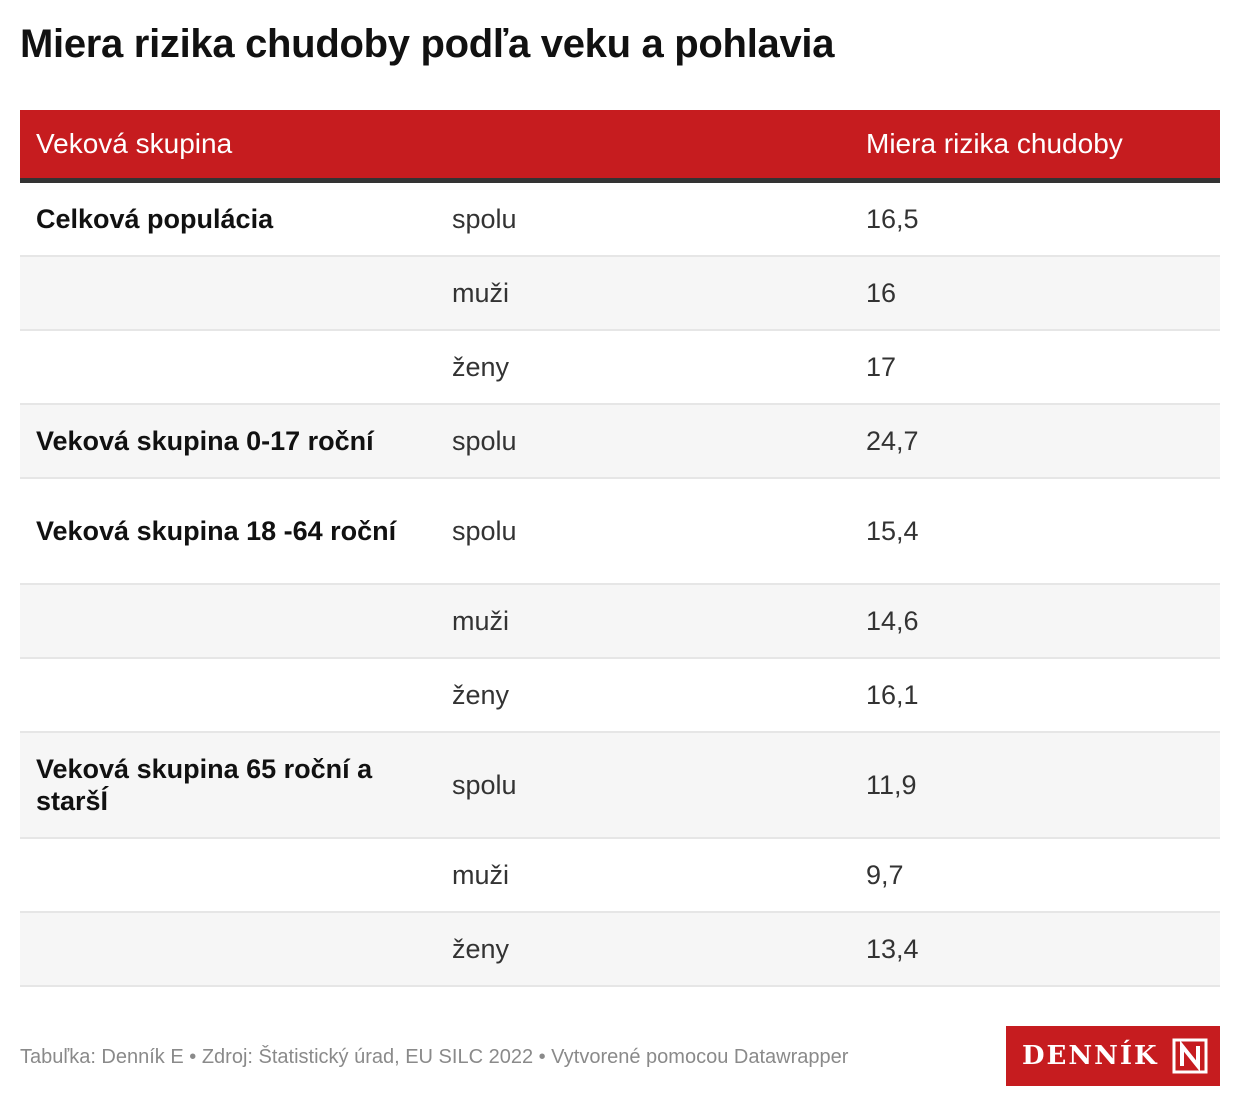  I want to click on table-row: ženy 16,1, so click(620, 696).